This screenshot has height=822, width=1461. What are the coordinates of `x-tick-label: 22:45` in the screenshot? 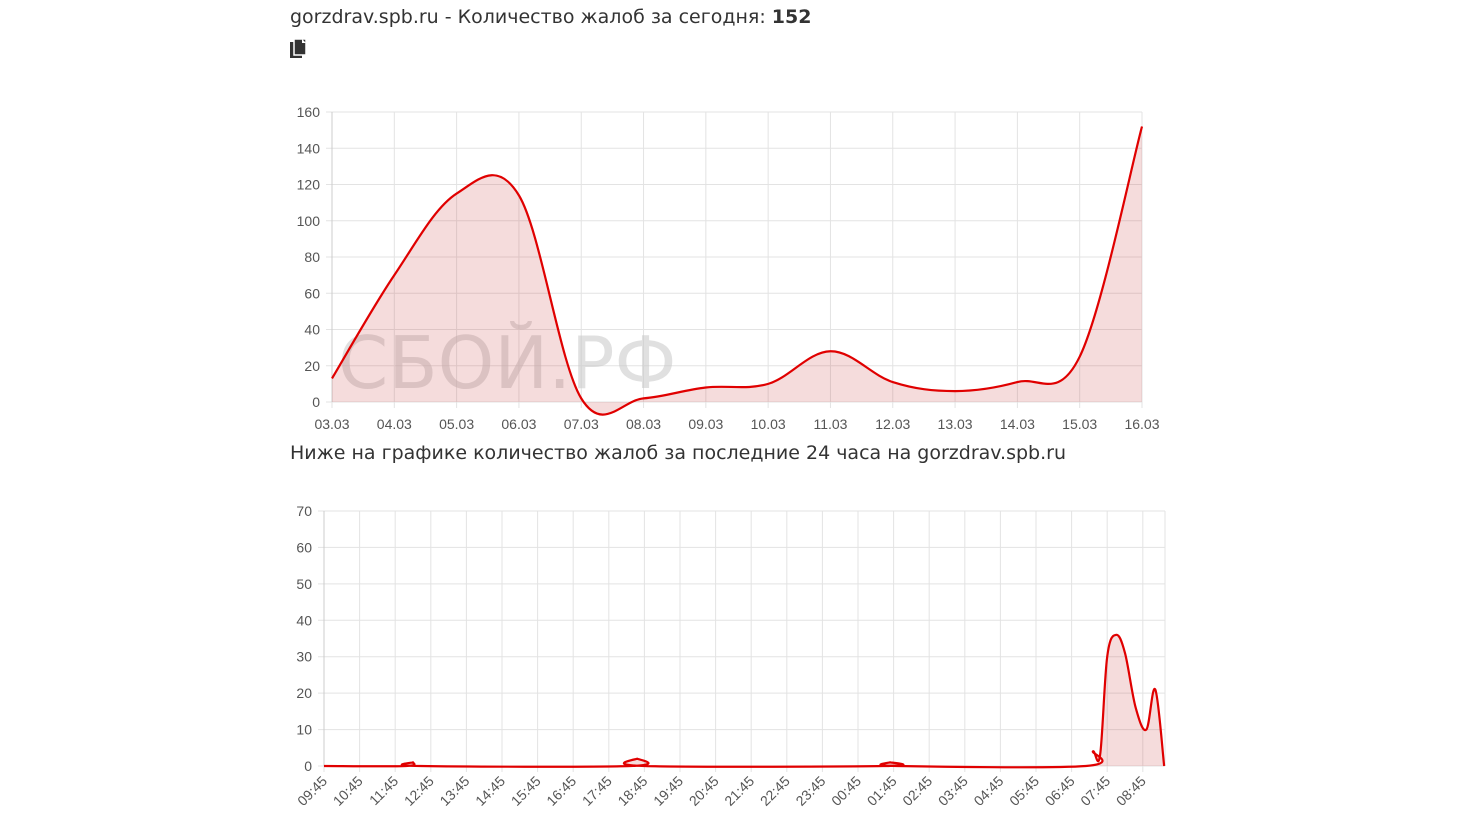 It's located at (775, 791).